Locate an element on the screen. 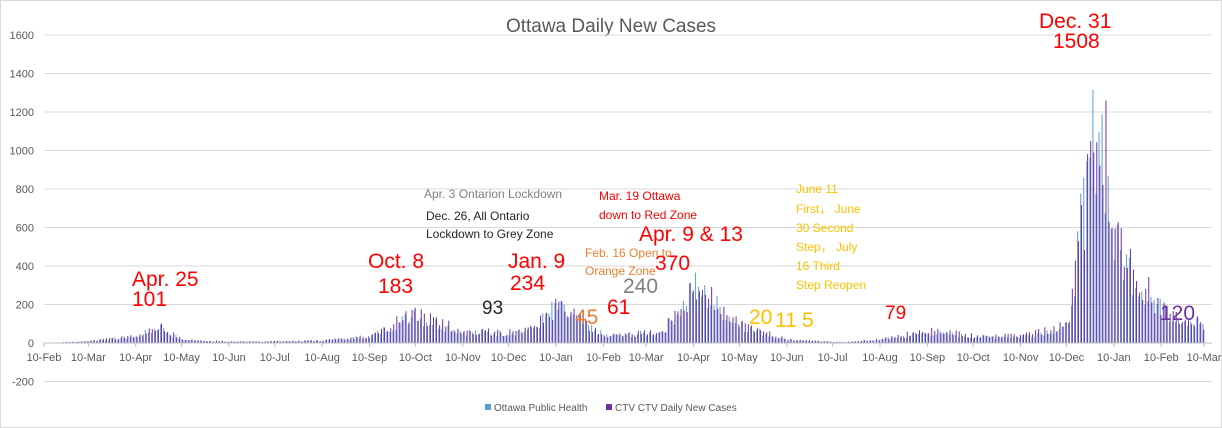 Image resolution: width=1222 pixels, height=428 pixels. x-tick-label: 10-Jul is located at coordinates (833, 358).